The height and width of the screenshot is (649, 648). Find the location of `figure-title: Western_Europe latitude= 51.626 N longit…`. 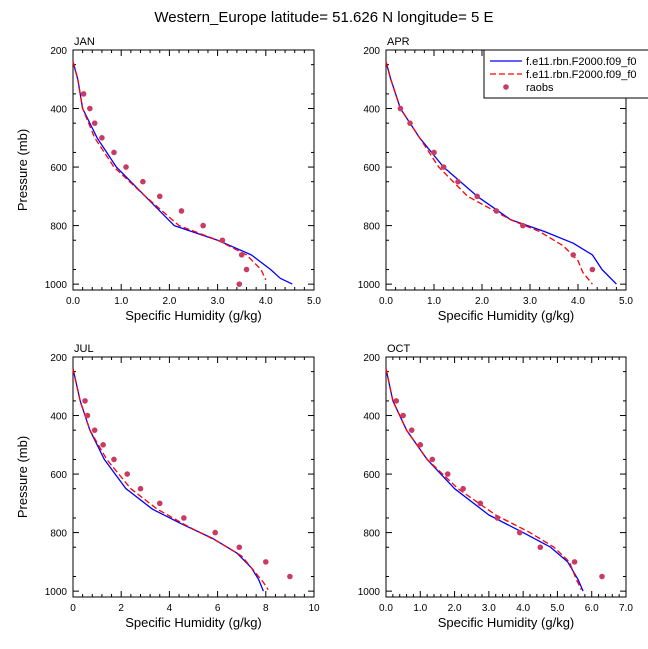

figure-title: Western_Europe latitude= 51.626 N longit… is located at coordinates (323, 17).